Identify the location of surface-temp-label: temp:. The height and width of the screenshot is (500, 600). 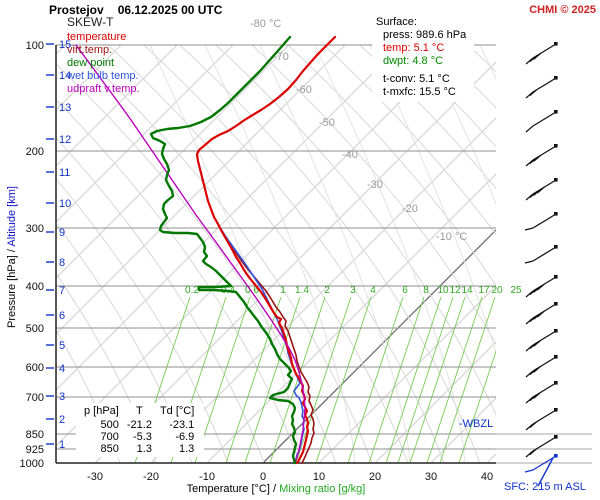
(397, 48).